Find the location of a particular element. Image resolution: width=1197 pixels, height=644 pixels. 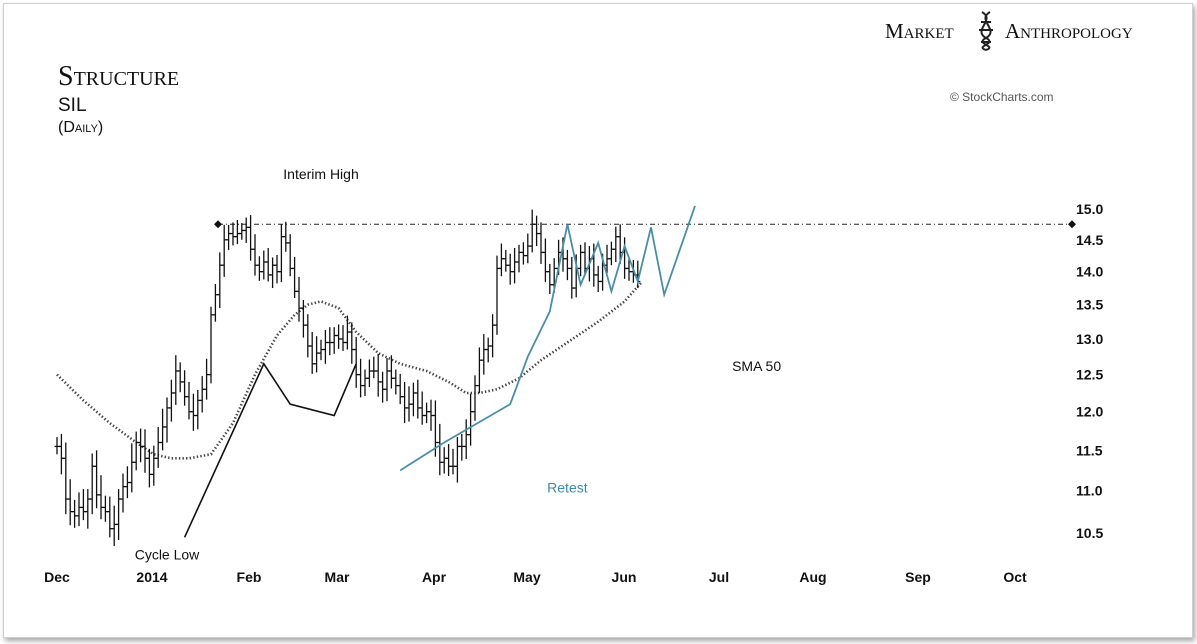

x-tick-label: Apr is located at coordinates (434, 577).